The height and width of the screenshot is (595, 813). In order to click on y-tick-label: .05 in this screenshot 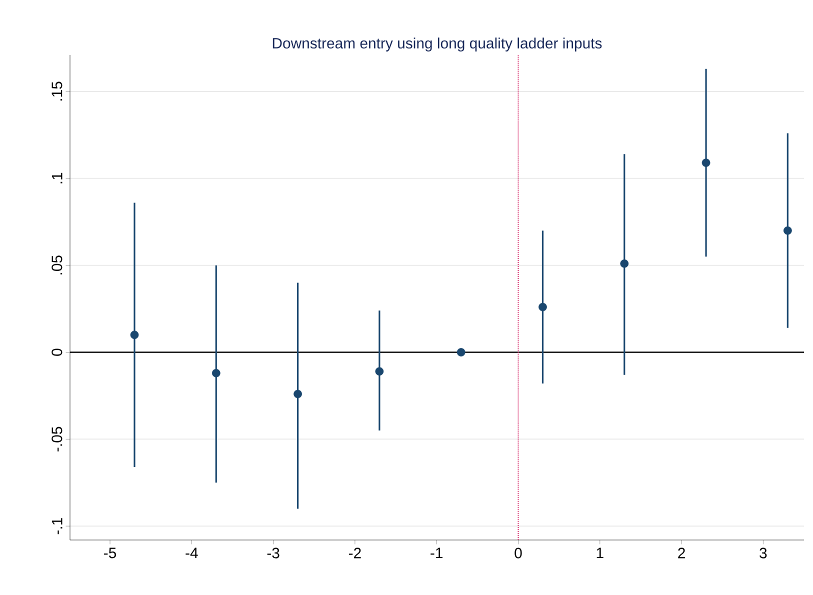, I will do `click(57, 265)`.